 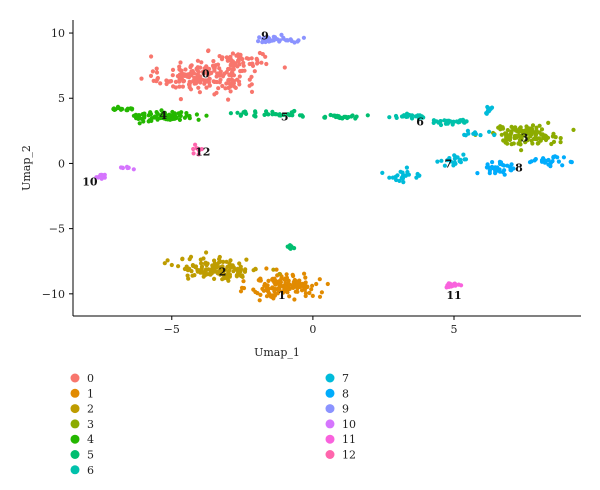 I want to click on cluster-10-label: 10, so click(x=90, y=182).